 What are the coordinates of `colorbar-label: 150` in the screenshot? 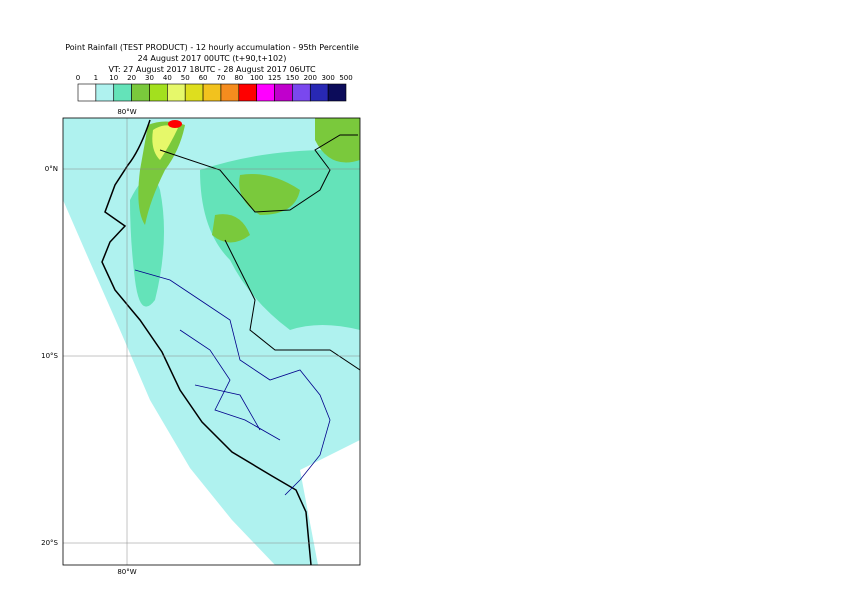 It's located at (292, 78).